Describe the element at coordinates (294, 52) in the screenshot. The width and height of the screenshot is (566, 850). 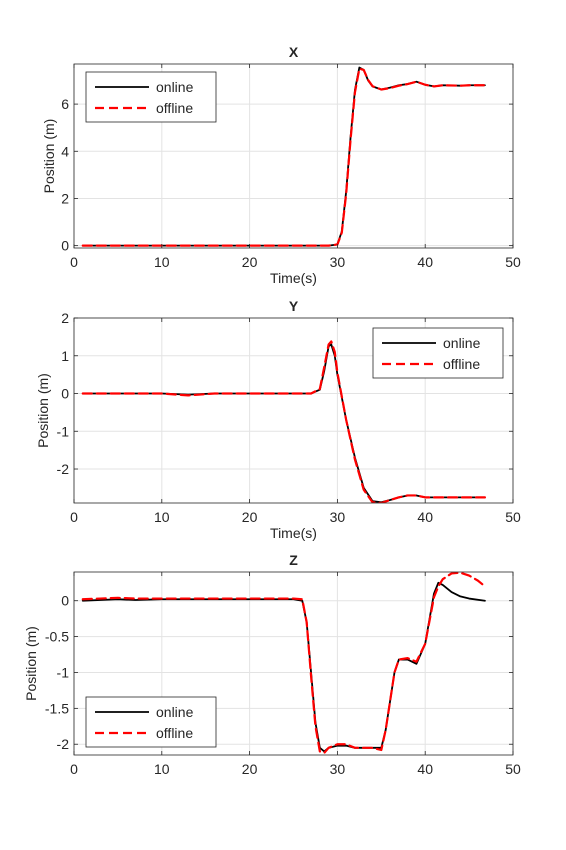
I see `chart-title: X` at that location.